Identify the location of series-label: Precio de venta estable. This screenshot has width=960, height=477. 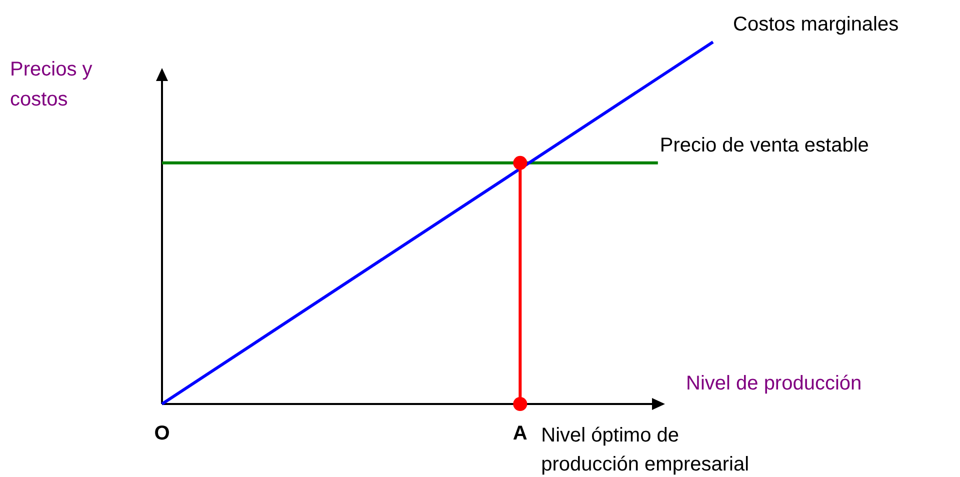
(764, 145).